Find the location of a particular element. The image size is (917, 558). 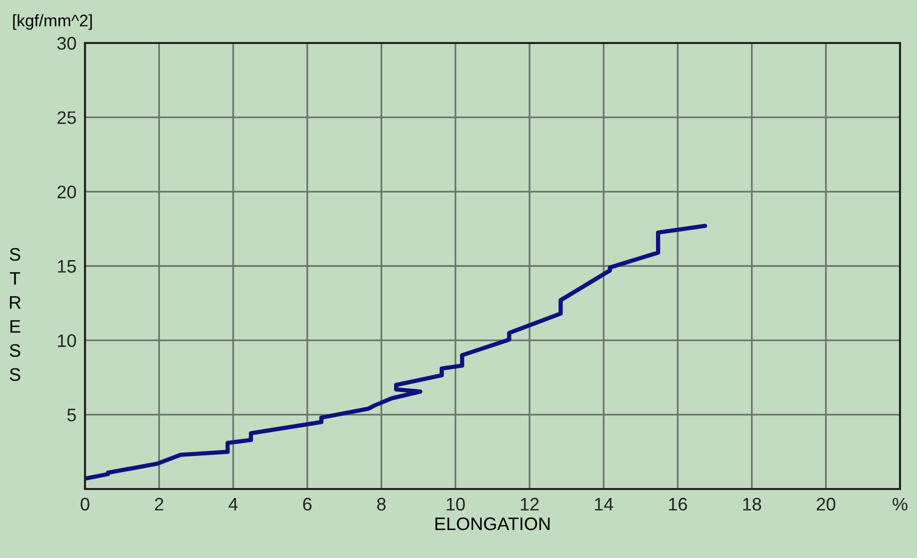

x-tick-label: % is located at coordinates (900, 504).